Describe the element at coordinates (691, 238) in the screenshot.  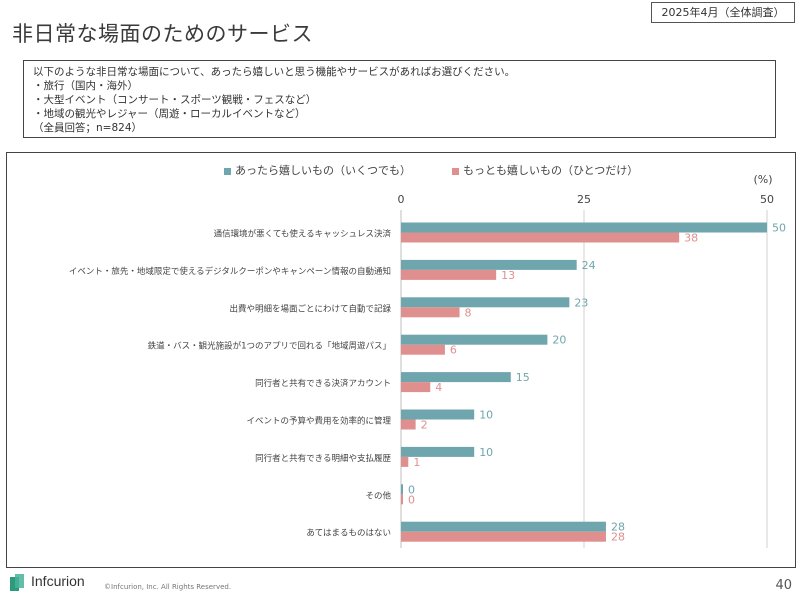
I see `data-label-series2: 38` at that location.